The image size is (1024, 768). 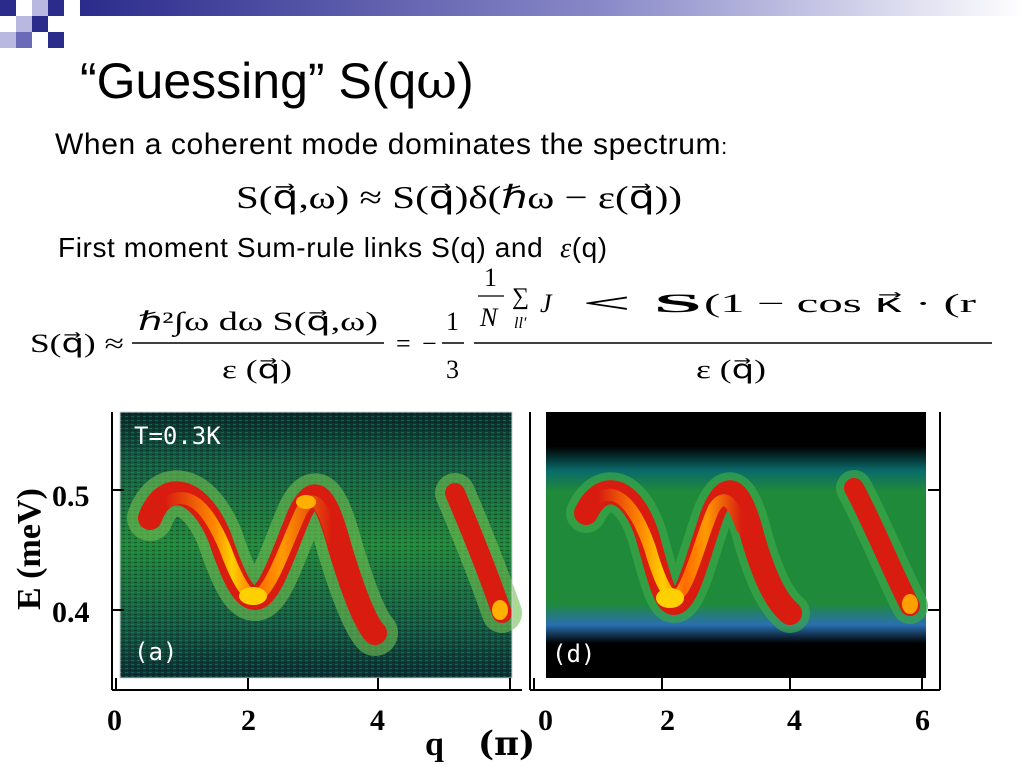 What do you see at coordinates (301, 247) in the screenshot?
I see `sum-rule-label: First moment Sum-rule links S(q) and` at bounding box center [301, 247].